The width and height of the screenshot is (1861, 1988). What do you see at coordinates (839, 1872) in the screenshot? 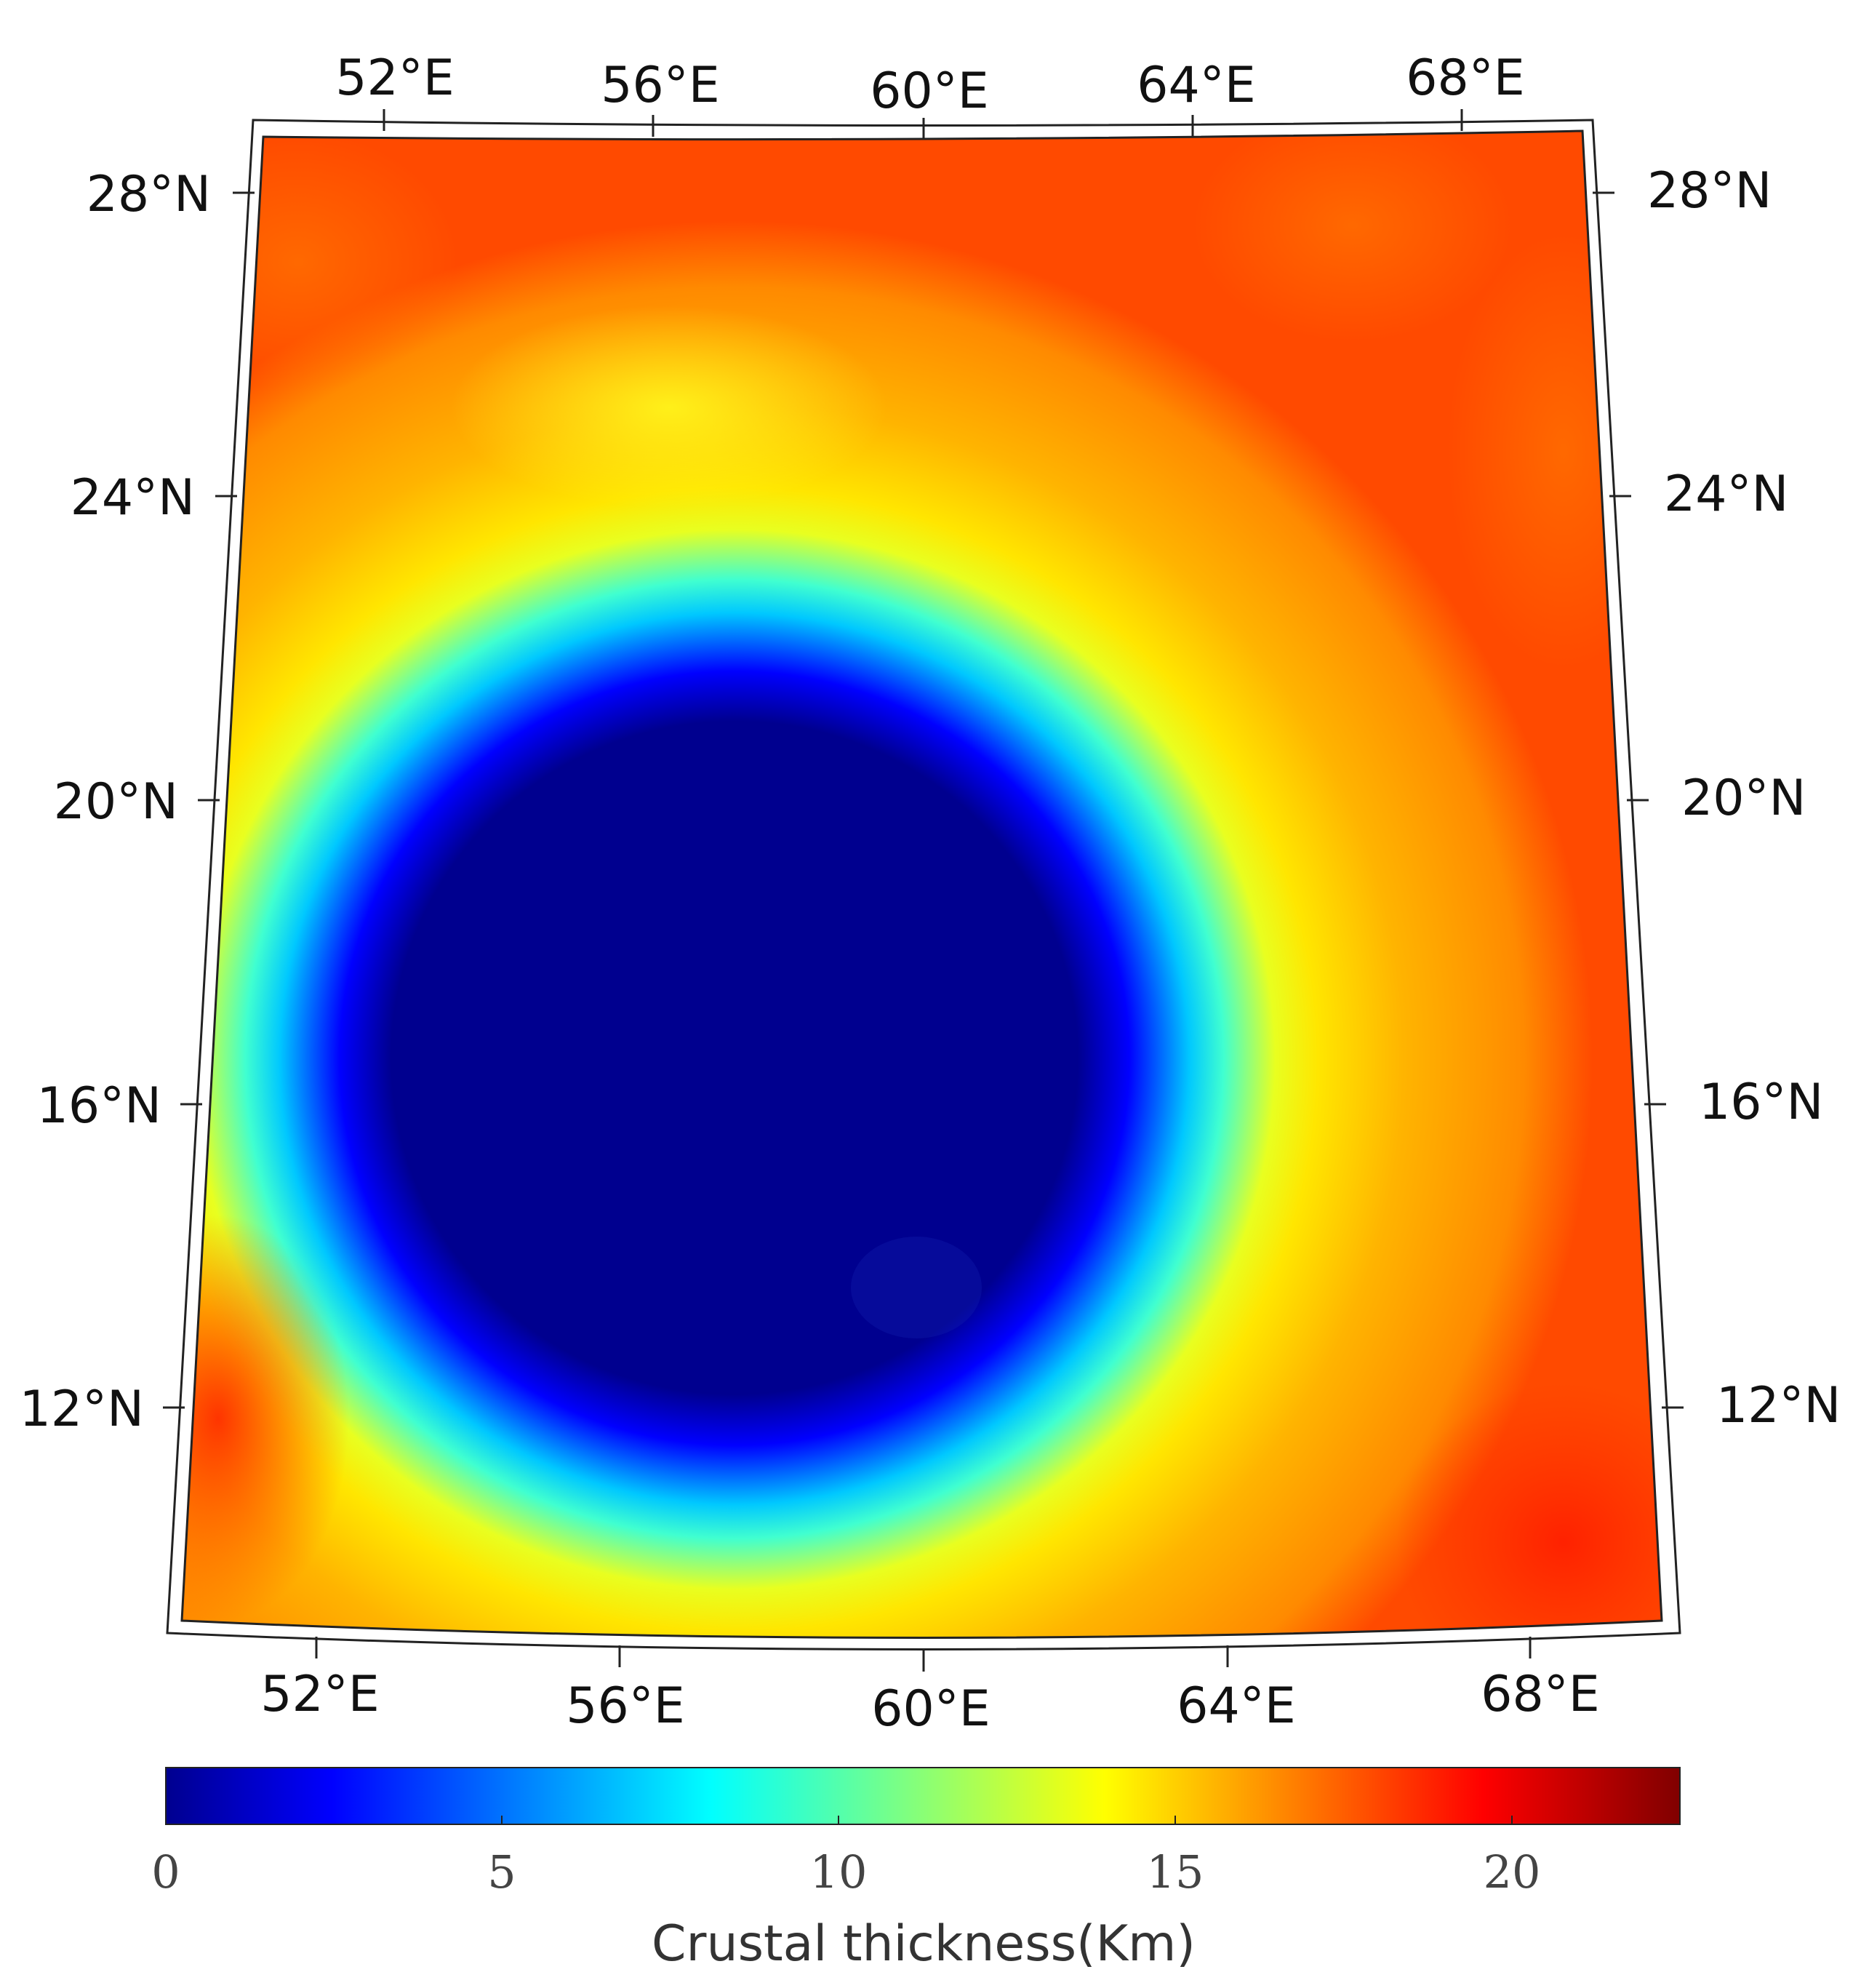
I see `colorbar-tick-label: 10` at bounding box center [839, 1872].